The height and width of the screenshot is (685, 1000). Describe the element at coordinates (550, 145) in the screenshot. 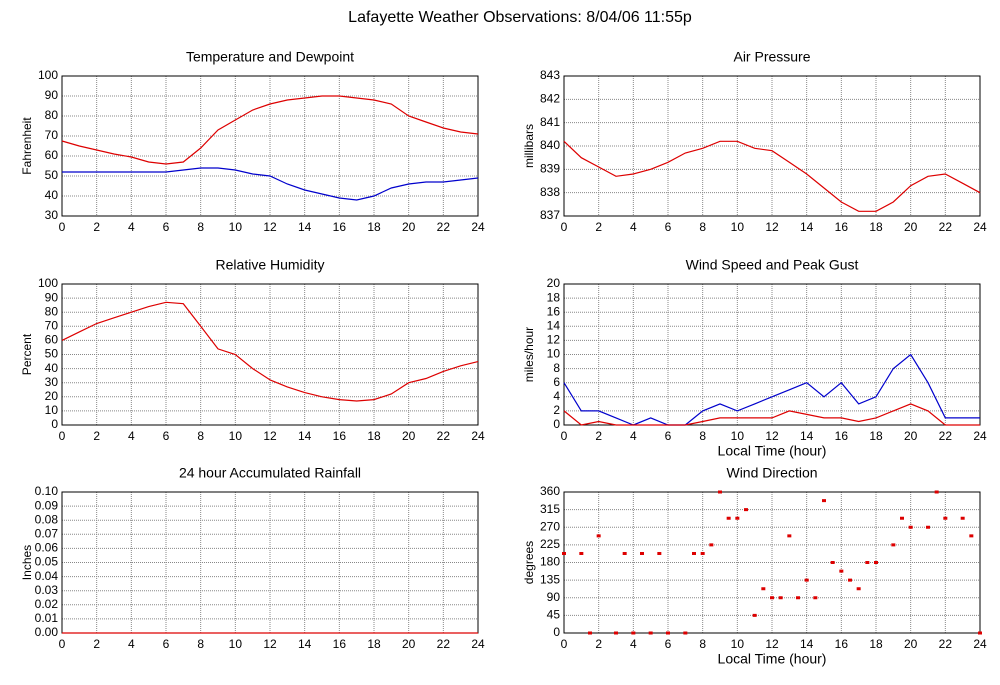

I see `y-tick-label: 840` at that location.